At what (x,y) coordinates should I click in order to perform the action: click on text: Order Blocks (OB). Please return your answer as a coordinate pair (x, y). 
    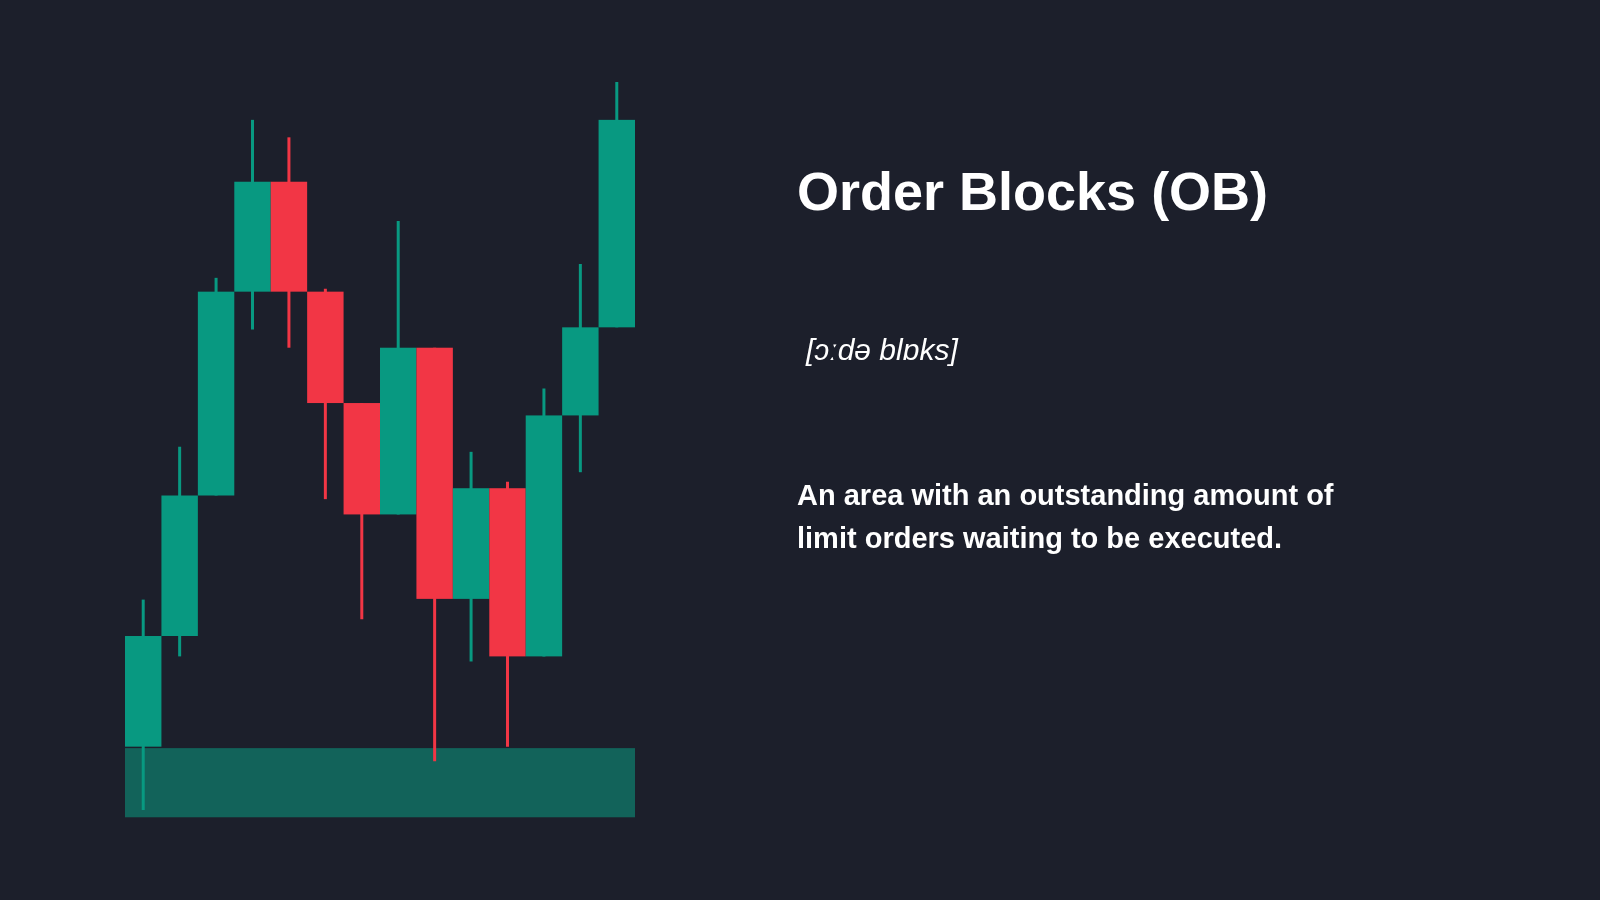
    Looking at the image, I should click on (1033, 191).